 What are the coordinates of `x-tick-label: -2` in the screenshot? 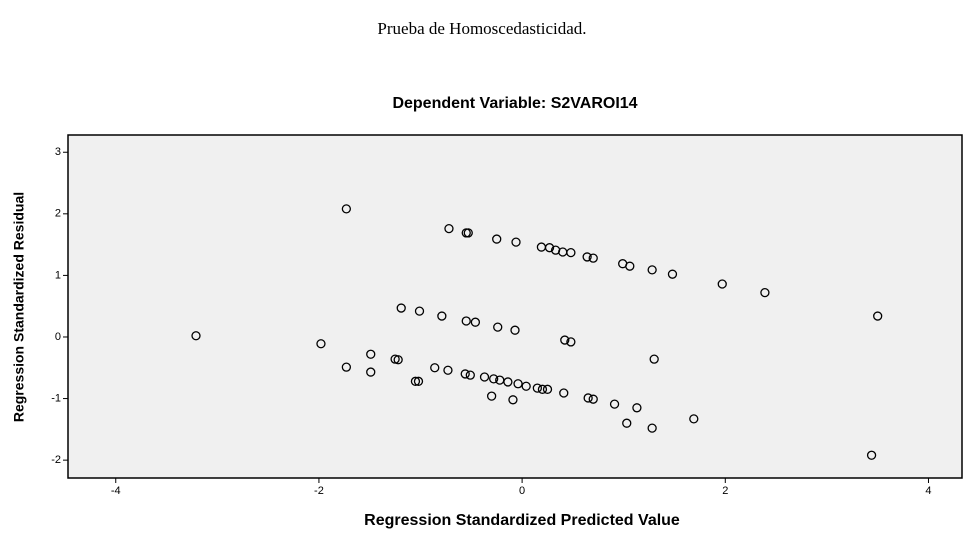 It's located at (319, 491).